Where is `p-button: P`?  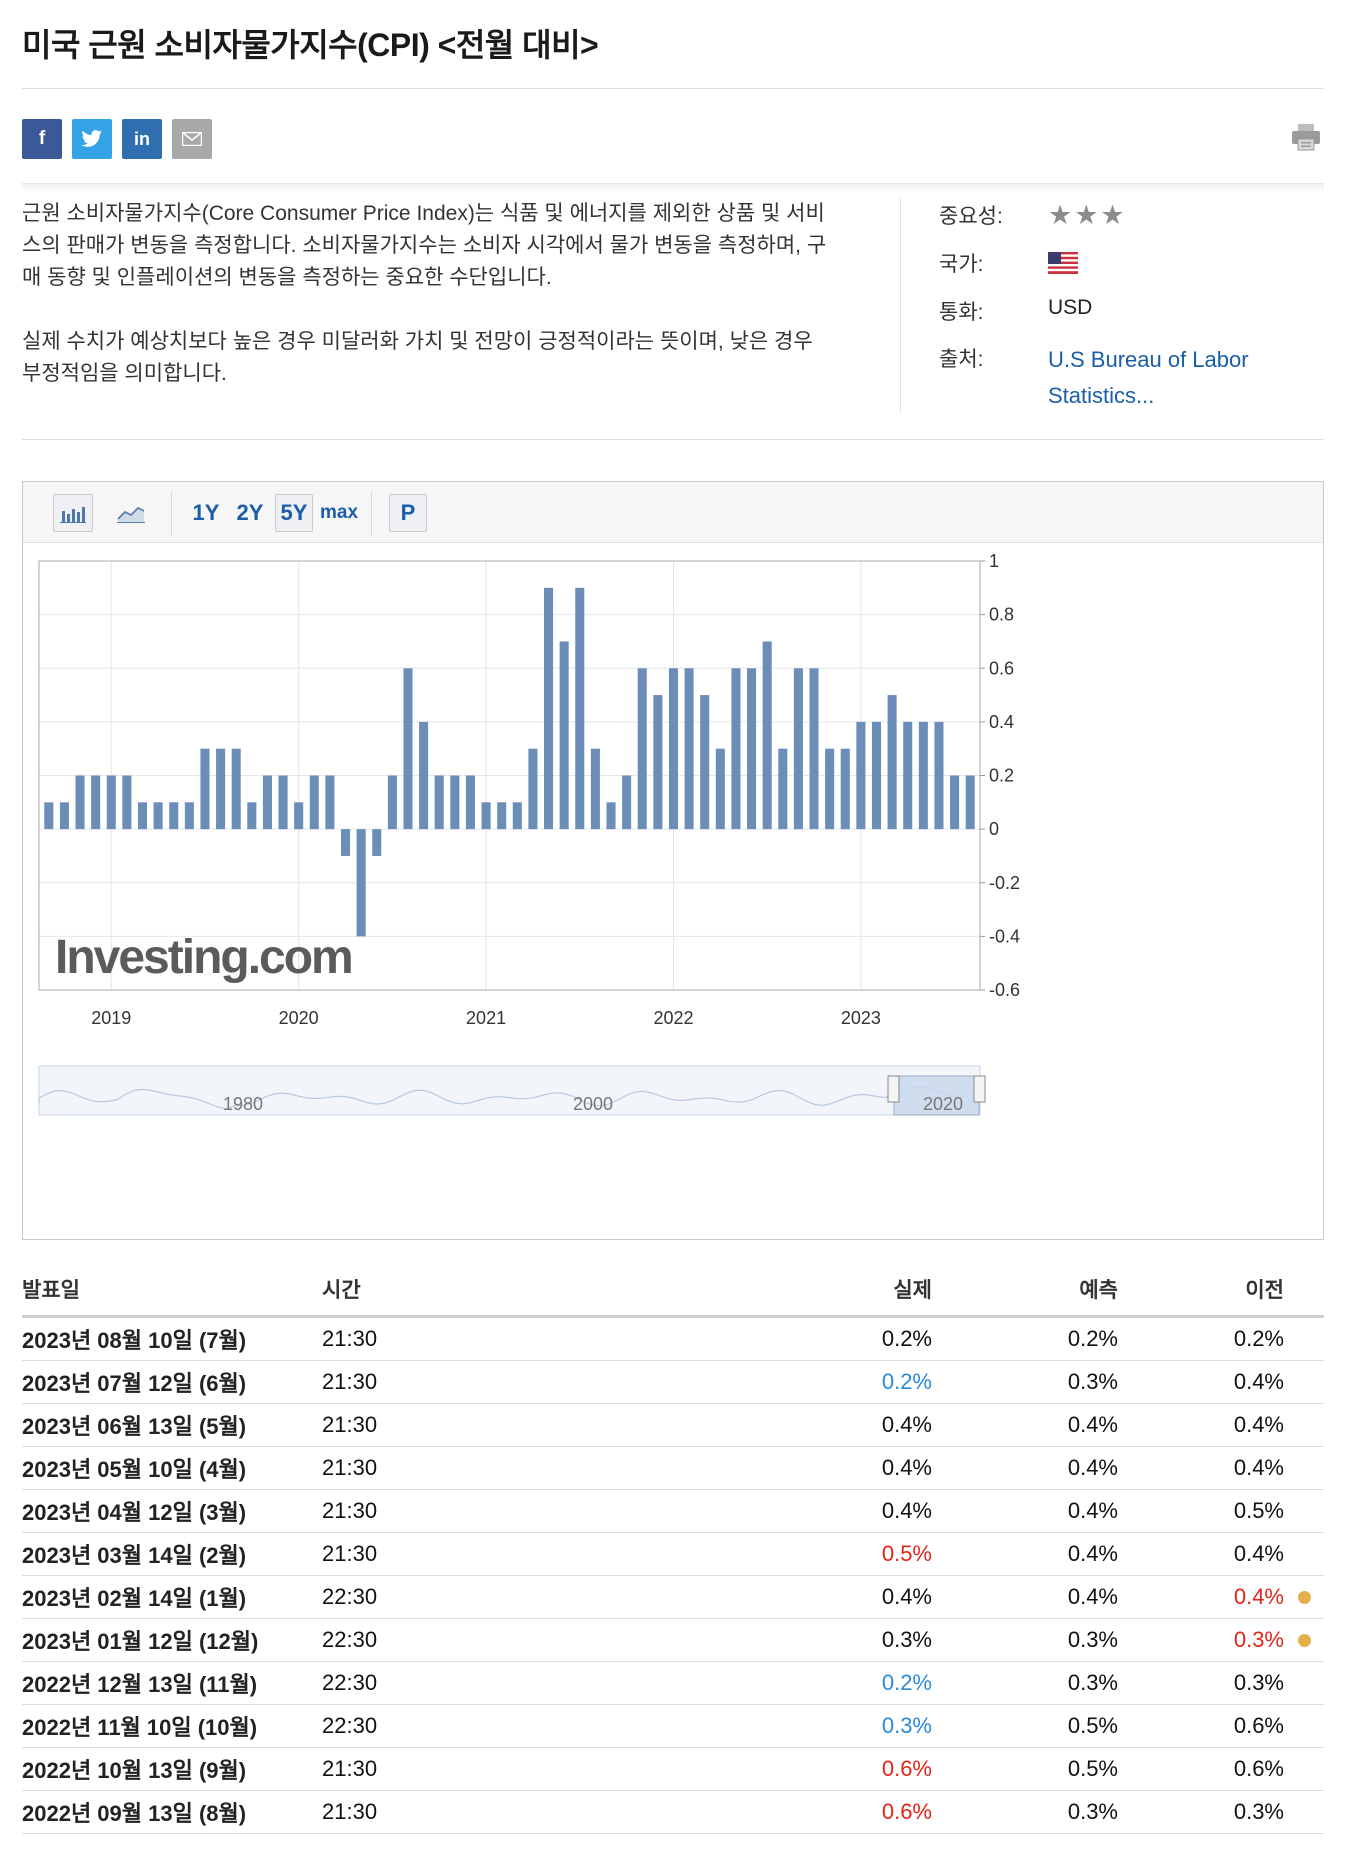
p-button: P is located at coordinates (408, 513).